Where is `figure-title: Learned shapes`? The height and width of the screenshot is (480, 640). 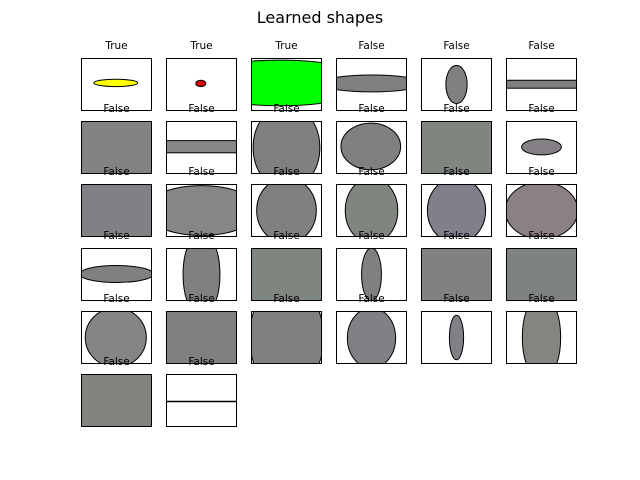
figure-title: Learned shapes is located at coordinates (320, 17).